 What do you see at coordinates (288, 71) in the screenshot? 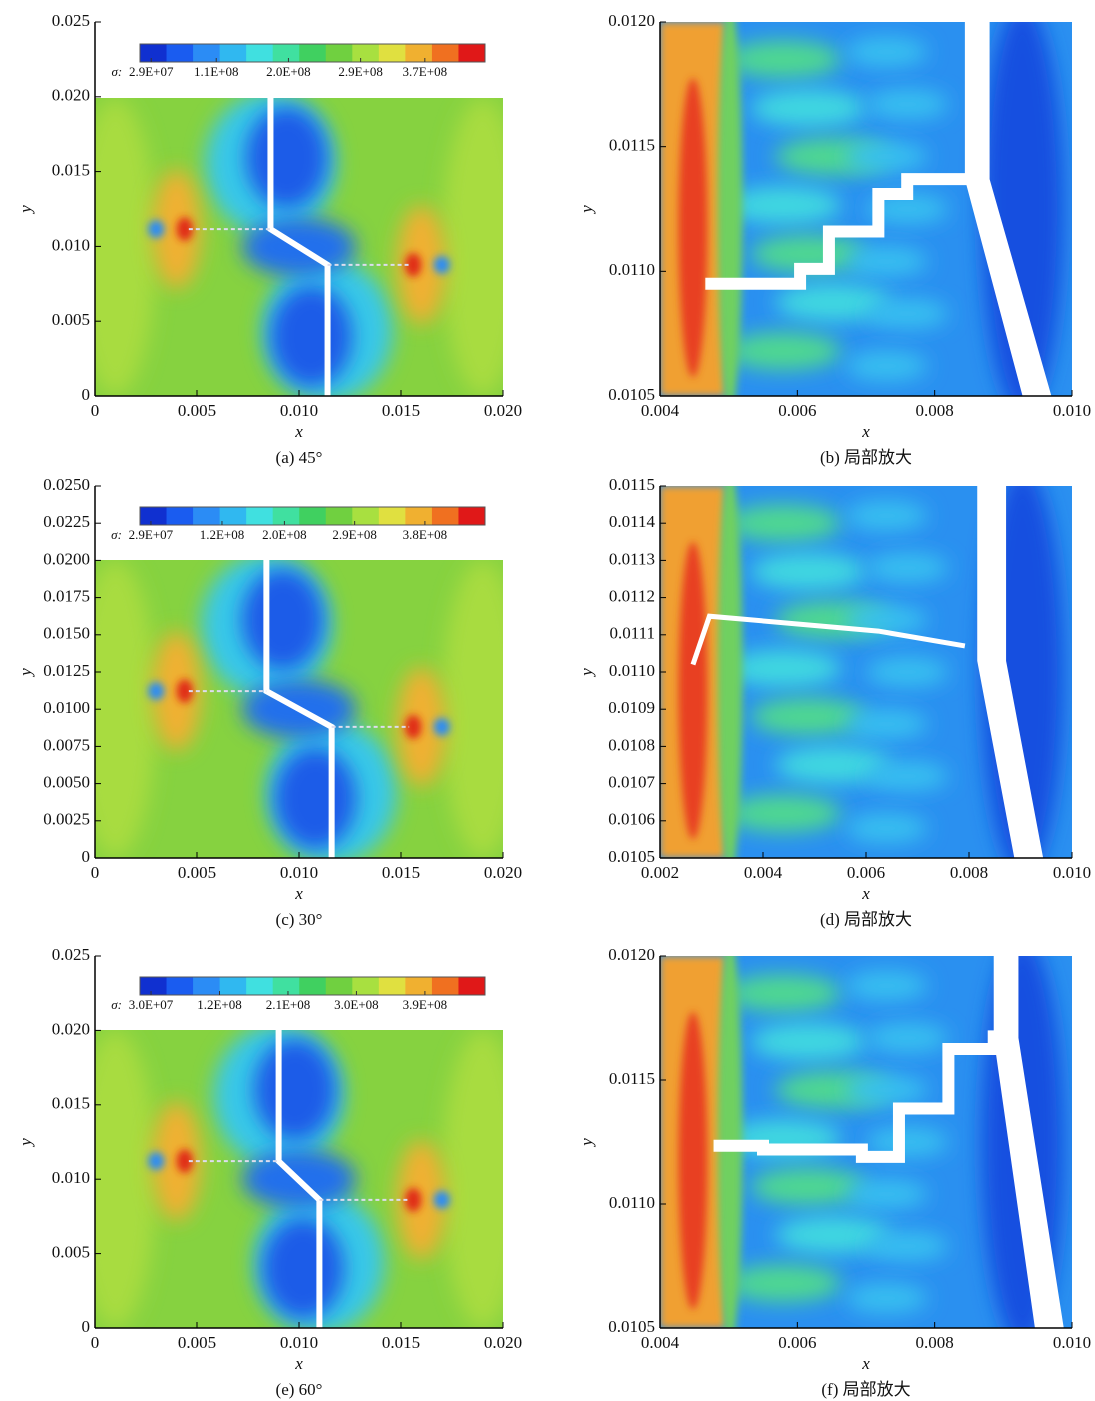
I see `colorbar-tick-label: 2.0E+08` at bounding box center [288, 71].